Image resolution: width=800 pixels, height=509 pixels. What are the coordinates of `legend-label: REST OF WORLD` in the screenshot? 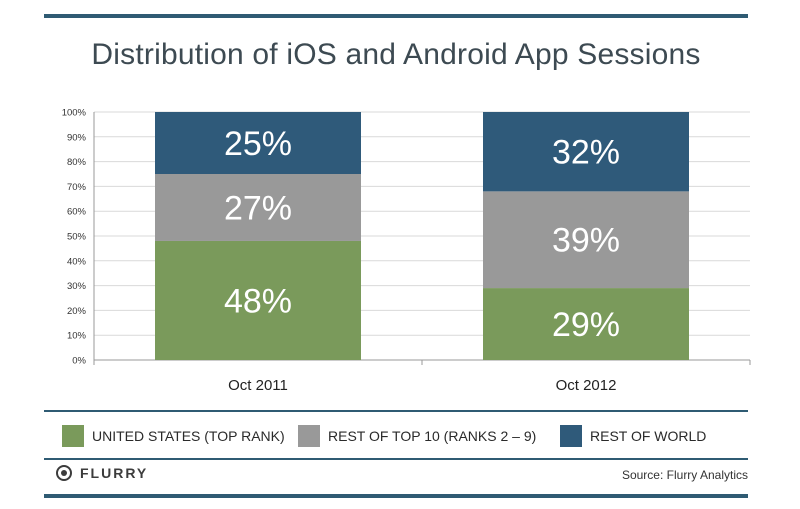 It's located at (648, 436).